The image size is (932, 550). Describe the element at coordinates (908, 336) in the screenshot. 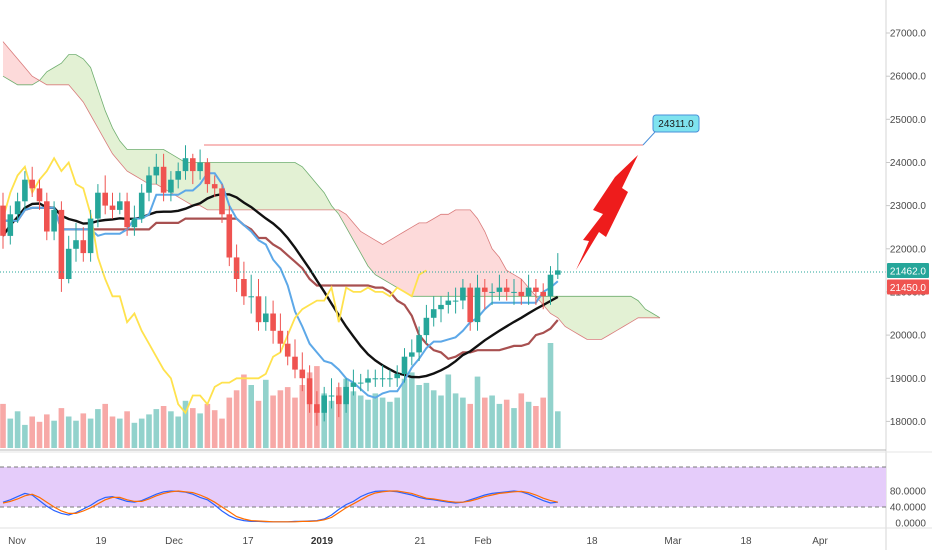

I see `price-tick-label: 20000.0` at that location.